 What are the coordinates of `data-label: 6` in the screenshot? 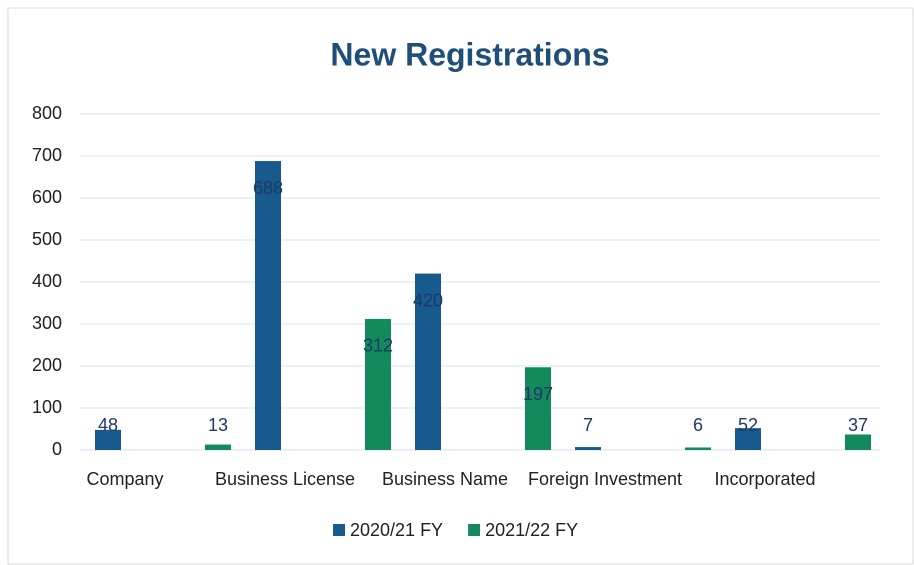 It's located at (698, 425).